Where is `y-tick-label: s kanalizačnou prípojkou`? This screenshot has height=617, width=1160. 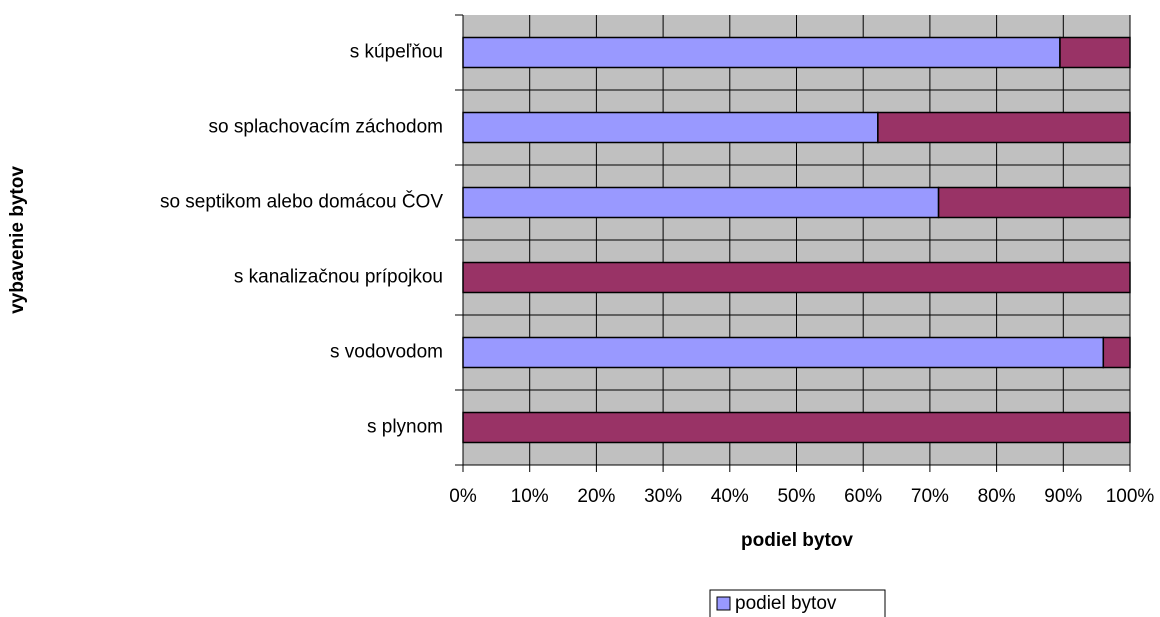 y-tick-label: s kanalizačnou prípojkou is located at coordinates (338, 277).